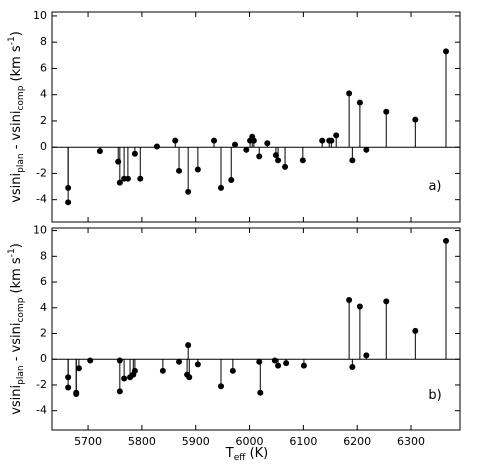  I want to click on y-tick-label: 6, so click(43, 281).